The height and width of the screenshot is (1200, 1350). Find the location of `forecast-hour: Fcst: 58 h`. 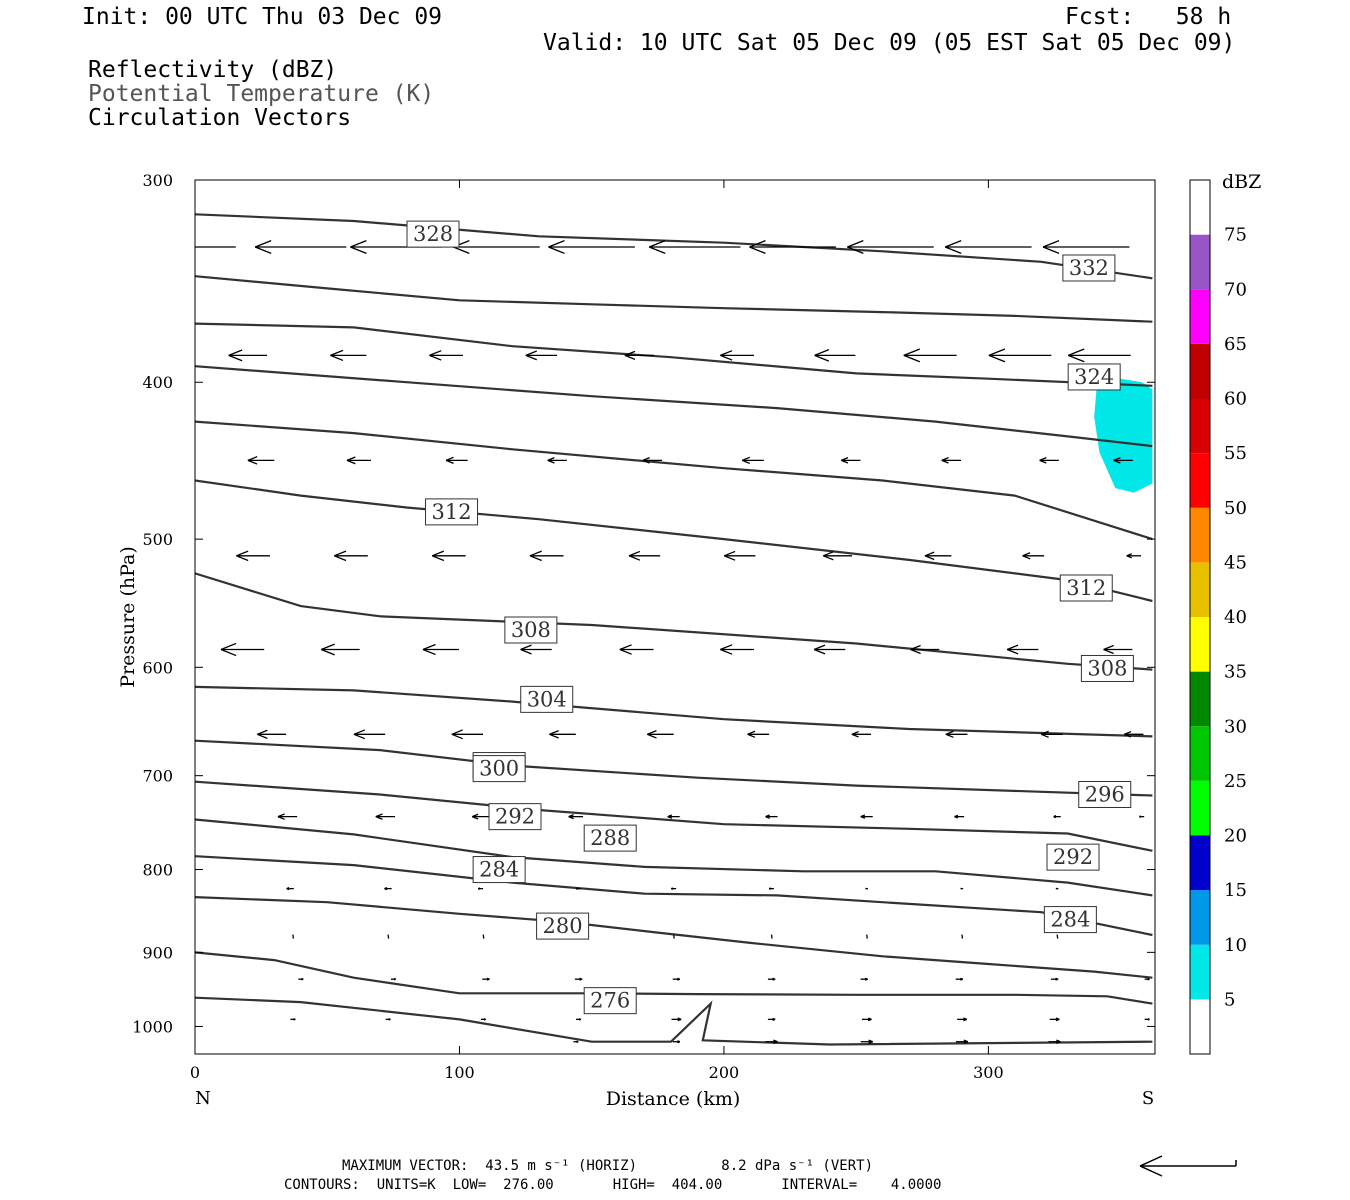

forecast-hour: Fcst: 58 h is located at coordinates (1148, 17).